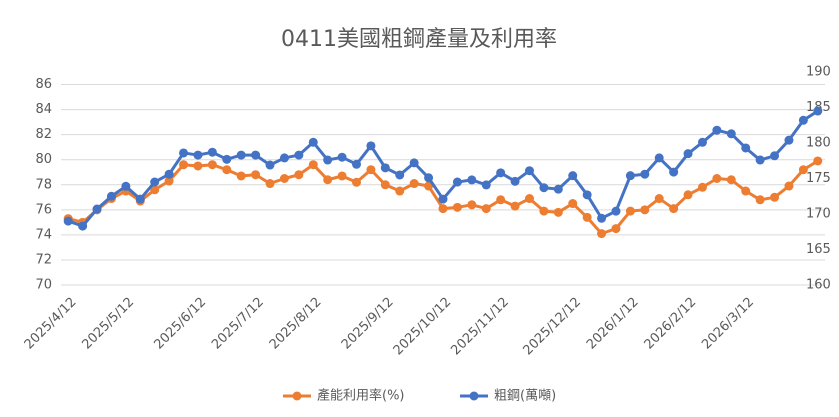 The width and height of the screenshot is (839, 417). What do you see at coordinates (419, 39) in the screenshot?
I see `chart-title: 0411美國粗鋼產量及利用率` at bounding box center [419, 39].